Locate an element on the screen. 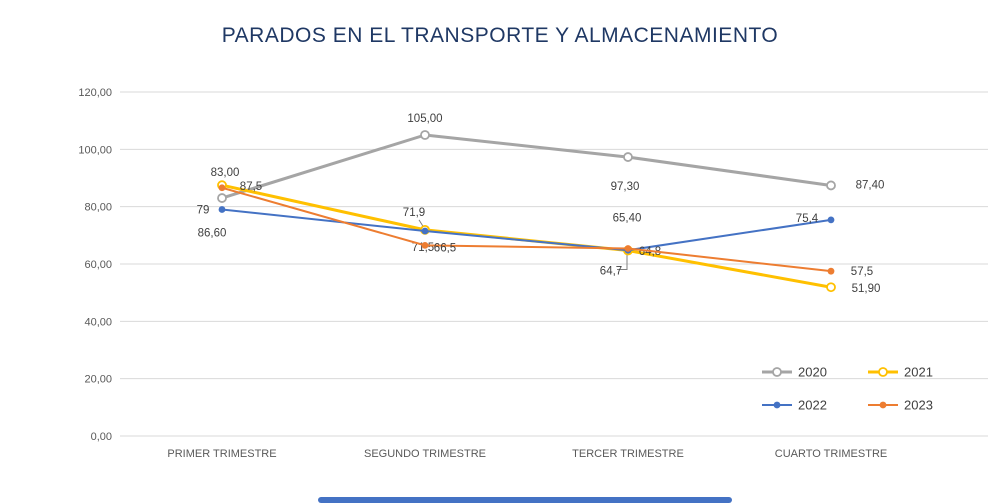 The image size is (1000, 504). series-line-2023 is located at coordinates (526, 229).